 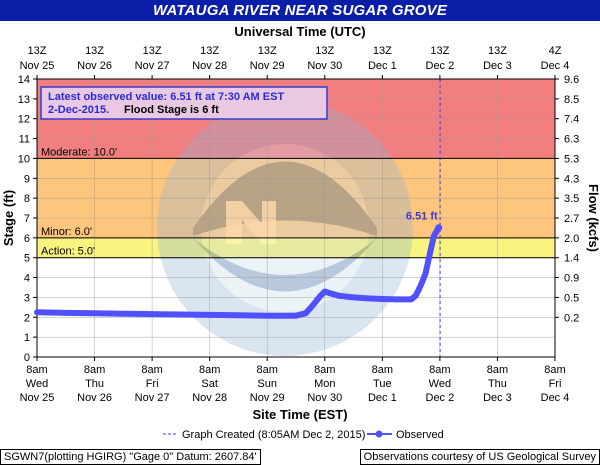 What do you see at coordinates (27, 219) in the screenshot?
I see `left-tick-label: 7` at bounding box center [27, 219].